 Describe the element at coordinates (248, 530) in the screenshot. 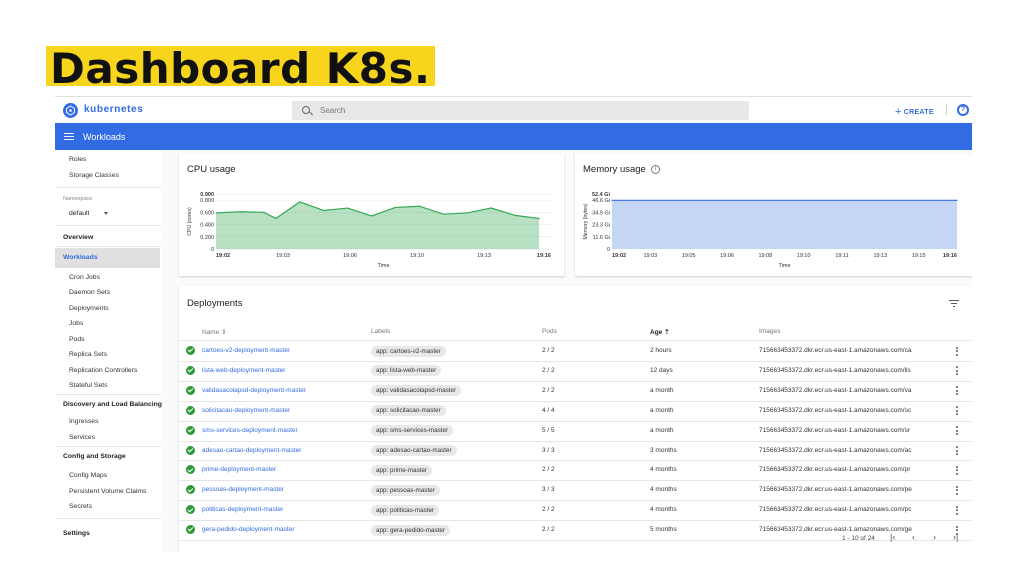

I see `deployment-name-link: gera-pedido-deployment-master` at that location.